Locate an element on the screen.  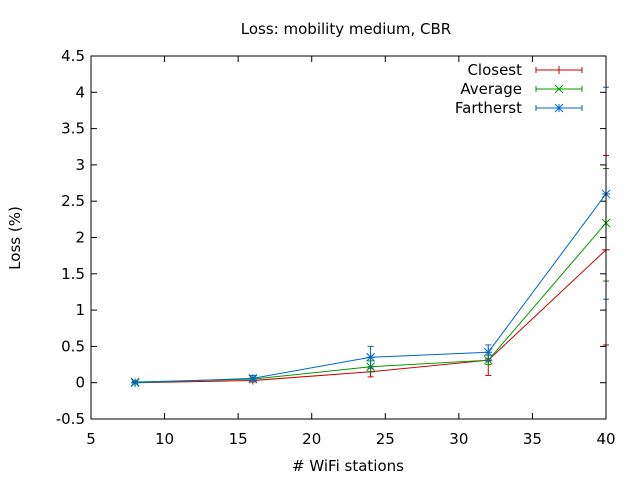
legend-marker-average-d2 is located at coordinates (559, 89).